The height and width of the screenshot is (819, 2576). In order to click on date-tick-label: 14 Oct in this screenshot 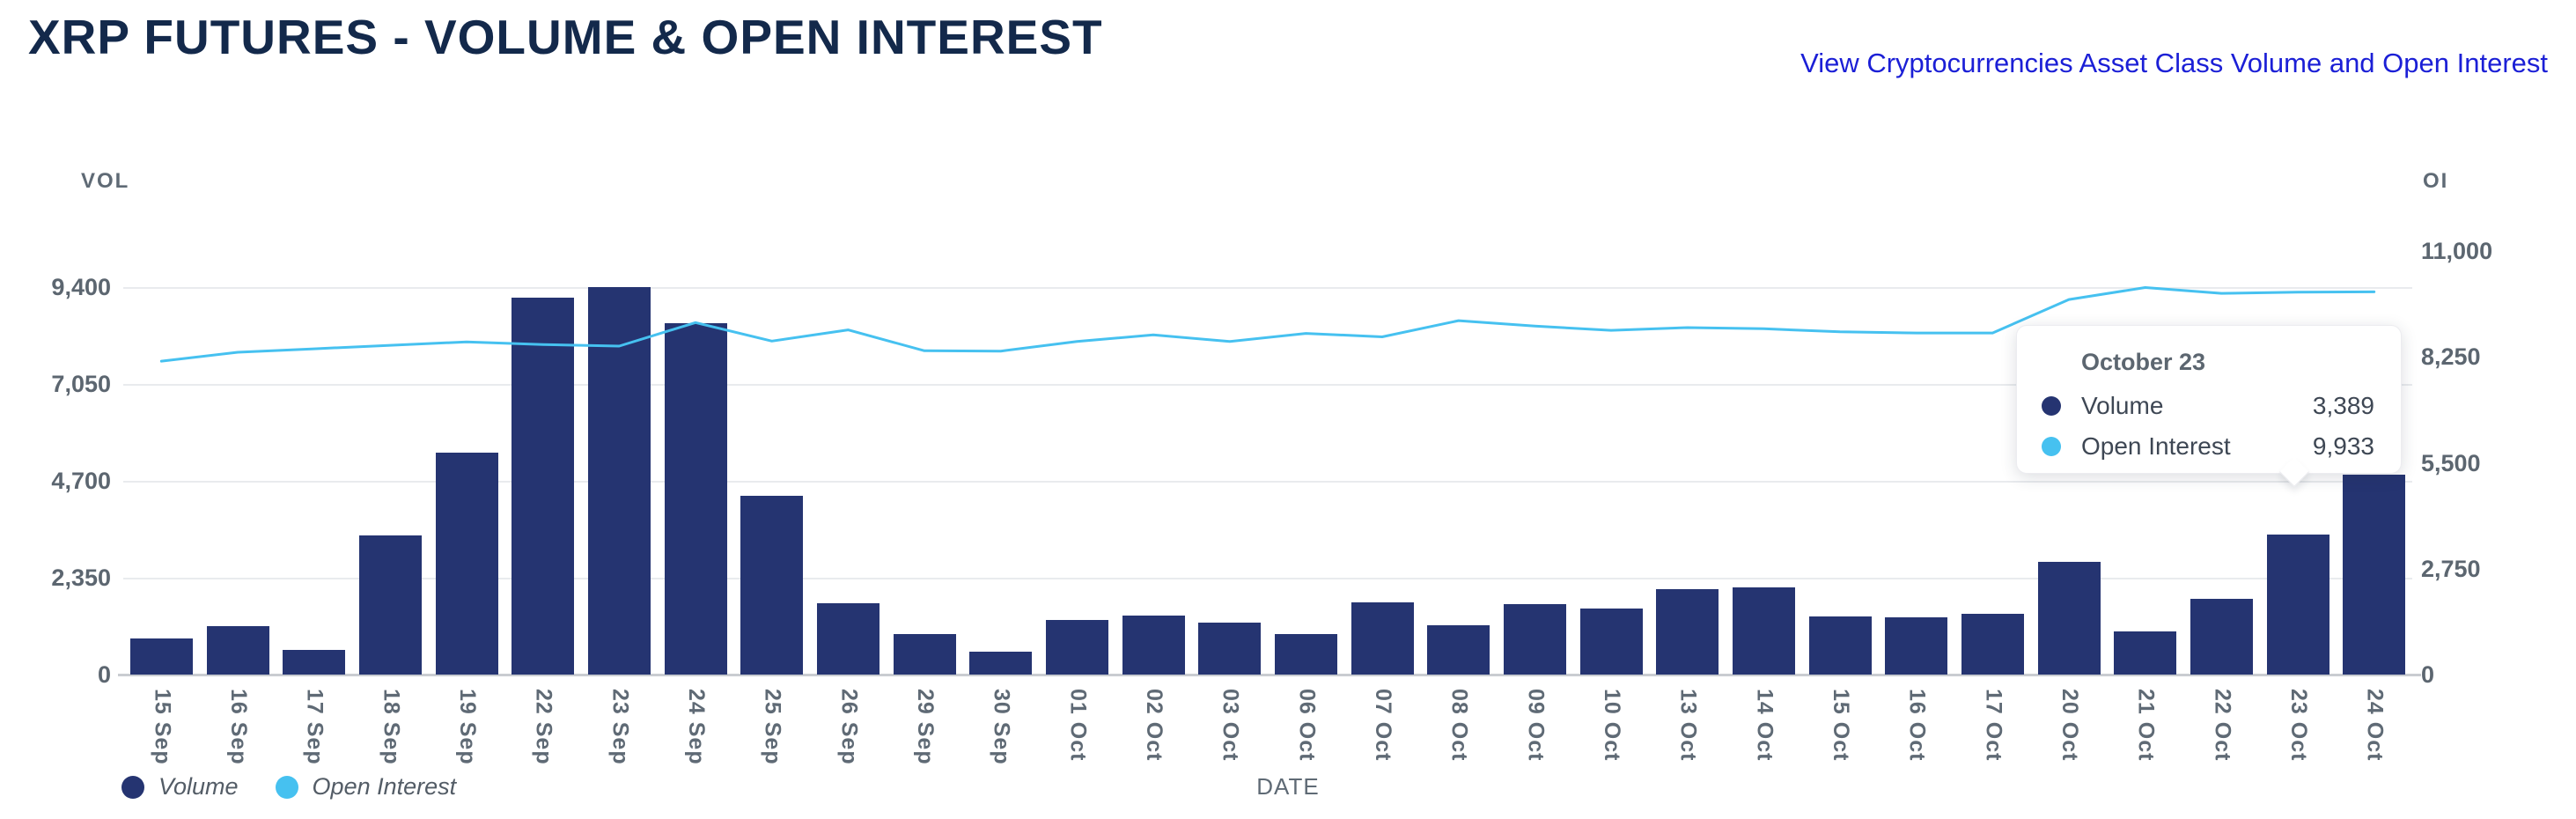, I will do `click(1765, 725)`.